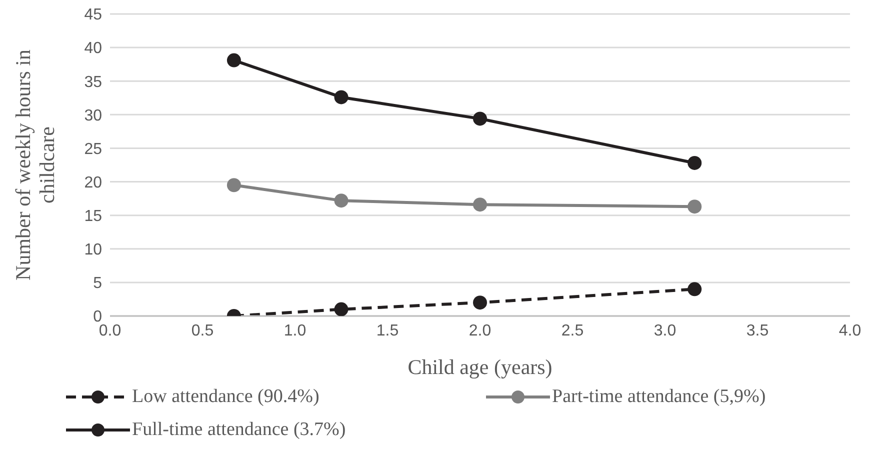  Describe the element at coordinates (239, 429) in the screenshot. I see `legend-label: Full-time attendance (3.7%)` at that location.